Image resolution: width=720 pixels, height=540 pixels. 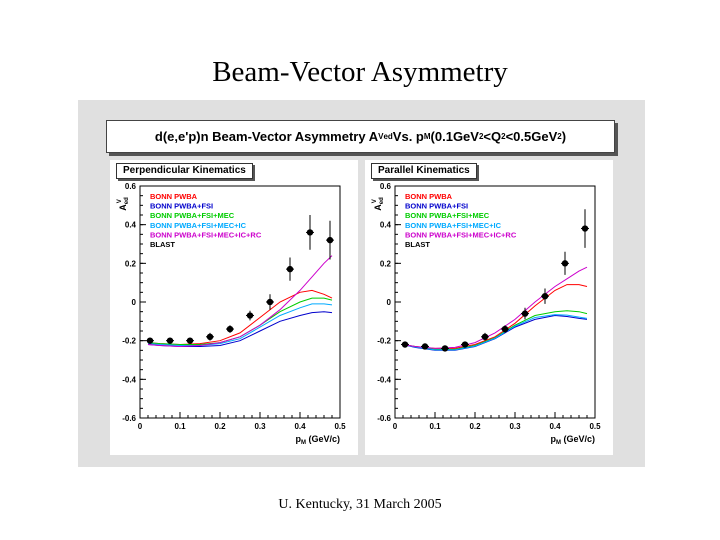 I want to click on header-q-sup2: 2, so click(x=503, y=136).